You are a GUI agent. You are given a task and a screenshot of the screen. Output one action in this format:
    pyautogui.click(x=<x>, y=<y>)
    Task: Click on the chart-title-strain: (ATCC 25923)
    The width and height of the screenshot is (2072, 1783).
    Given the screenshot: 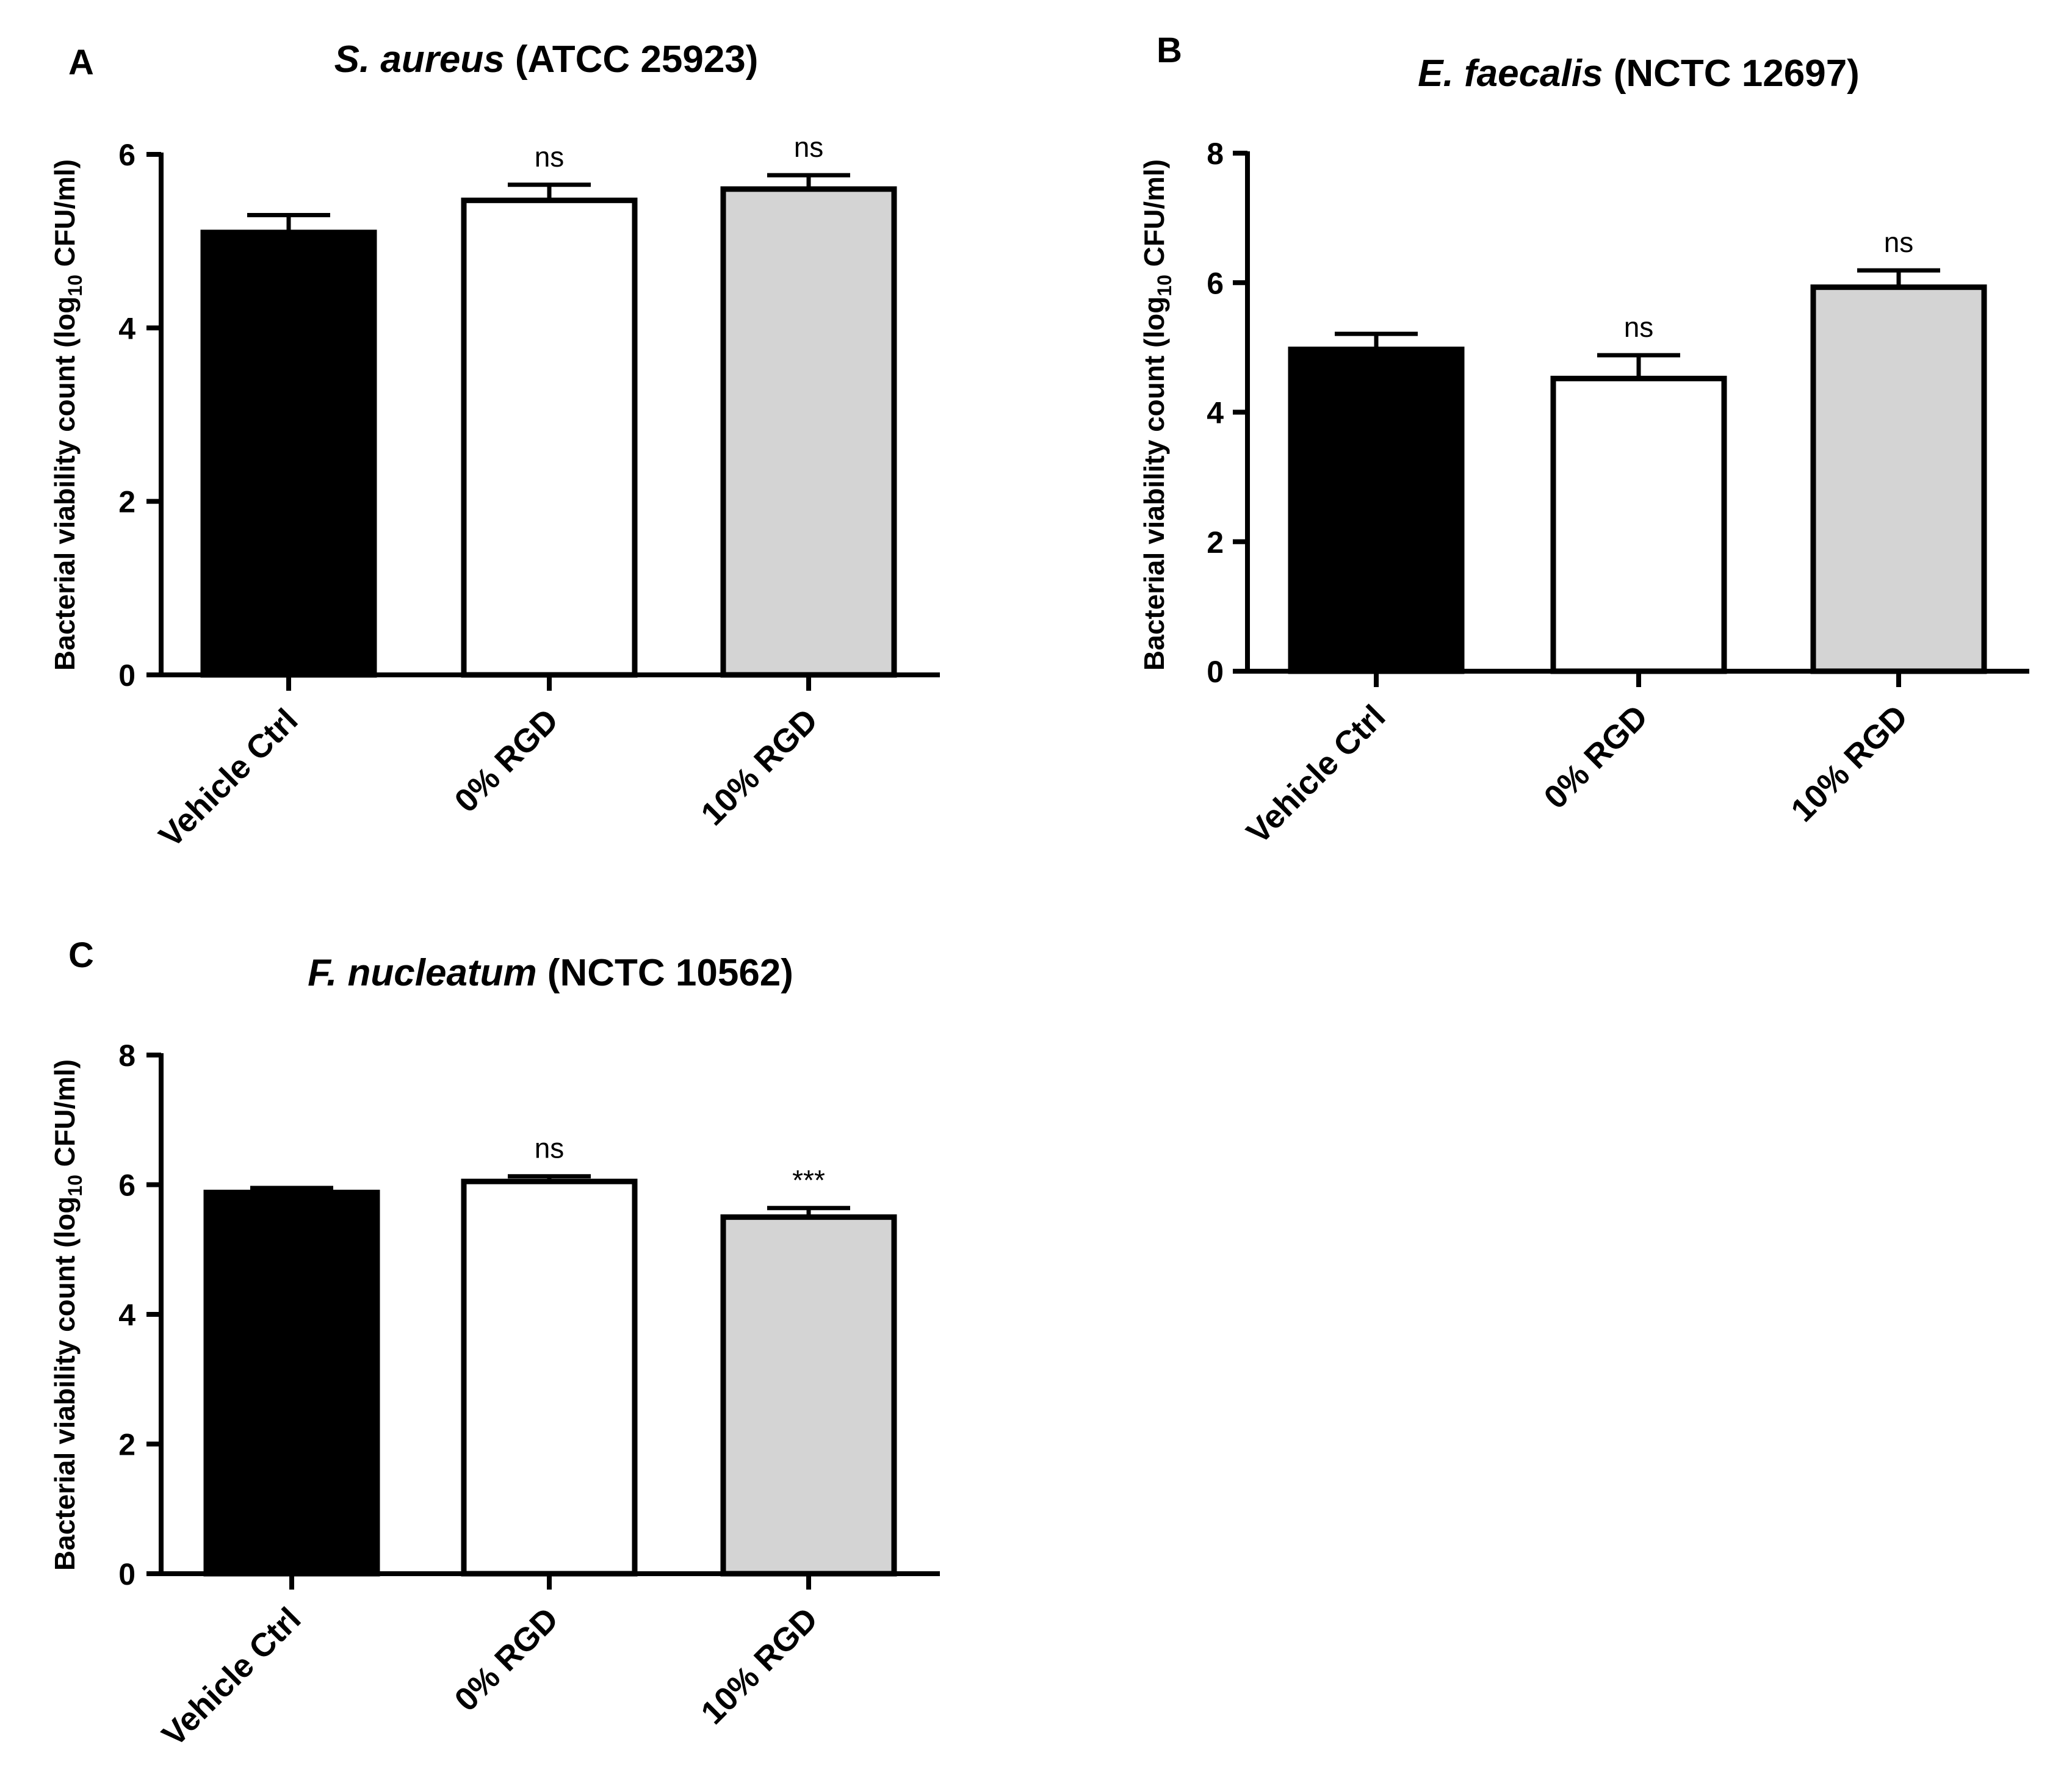 What is the action you would take?
    pyautogui.click(x=632, y=60)
    